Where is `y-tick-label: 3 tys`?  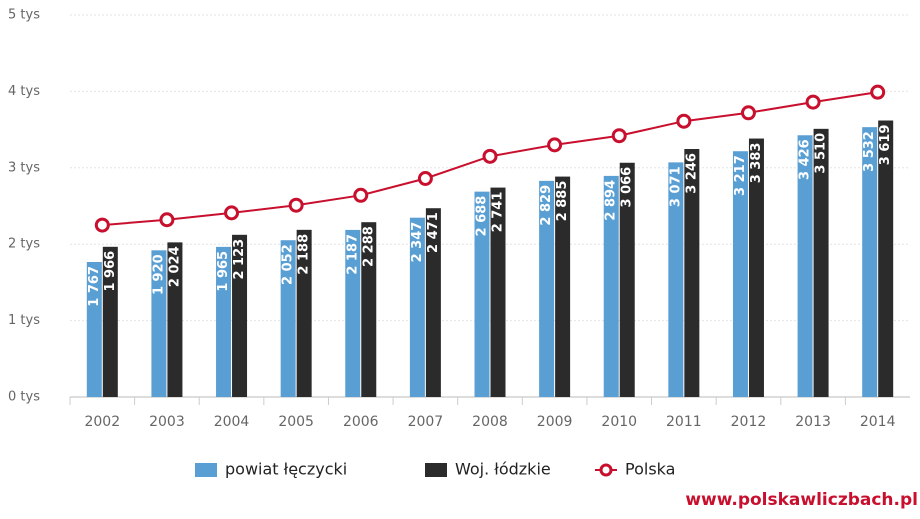
y-tick-label: 3 tys is located at coordinates (24, 167).